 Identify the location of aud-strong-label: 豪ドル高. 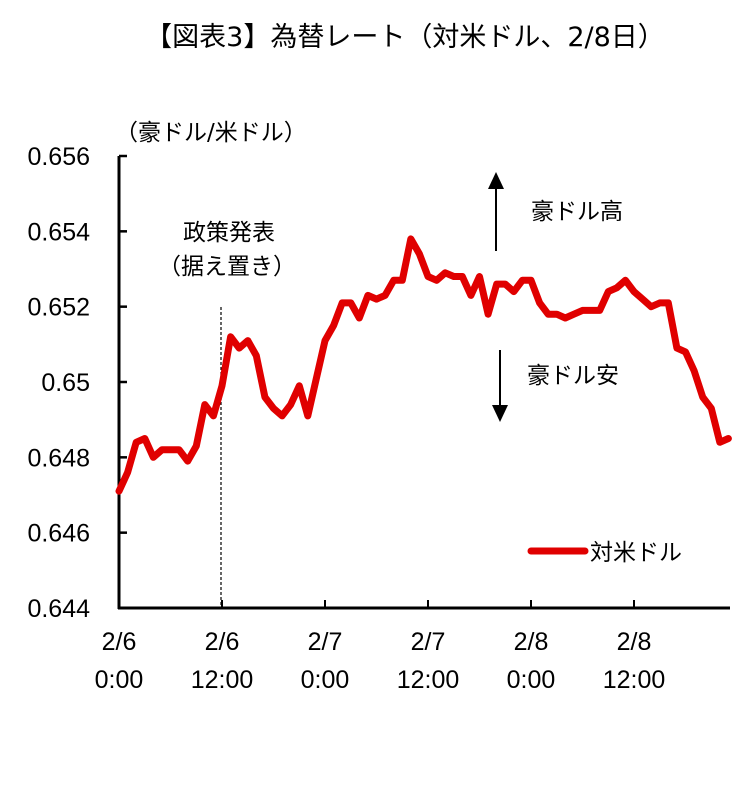
(577, 212).